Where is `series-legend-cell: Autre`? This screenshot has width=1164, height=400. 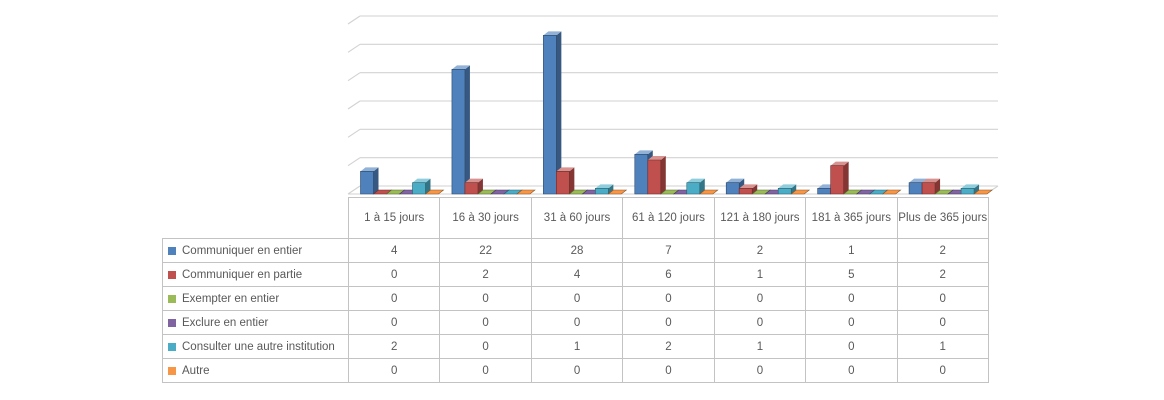 series-legend-cell: Autre is located at coordinates (255, 370).